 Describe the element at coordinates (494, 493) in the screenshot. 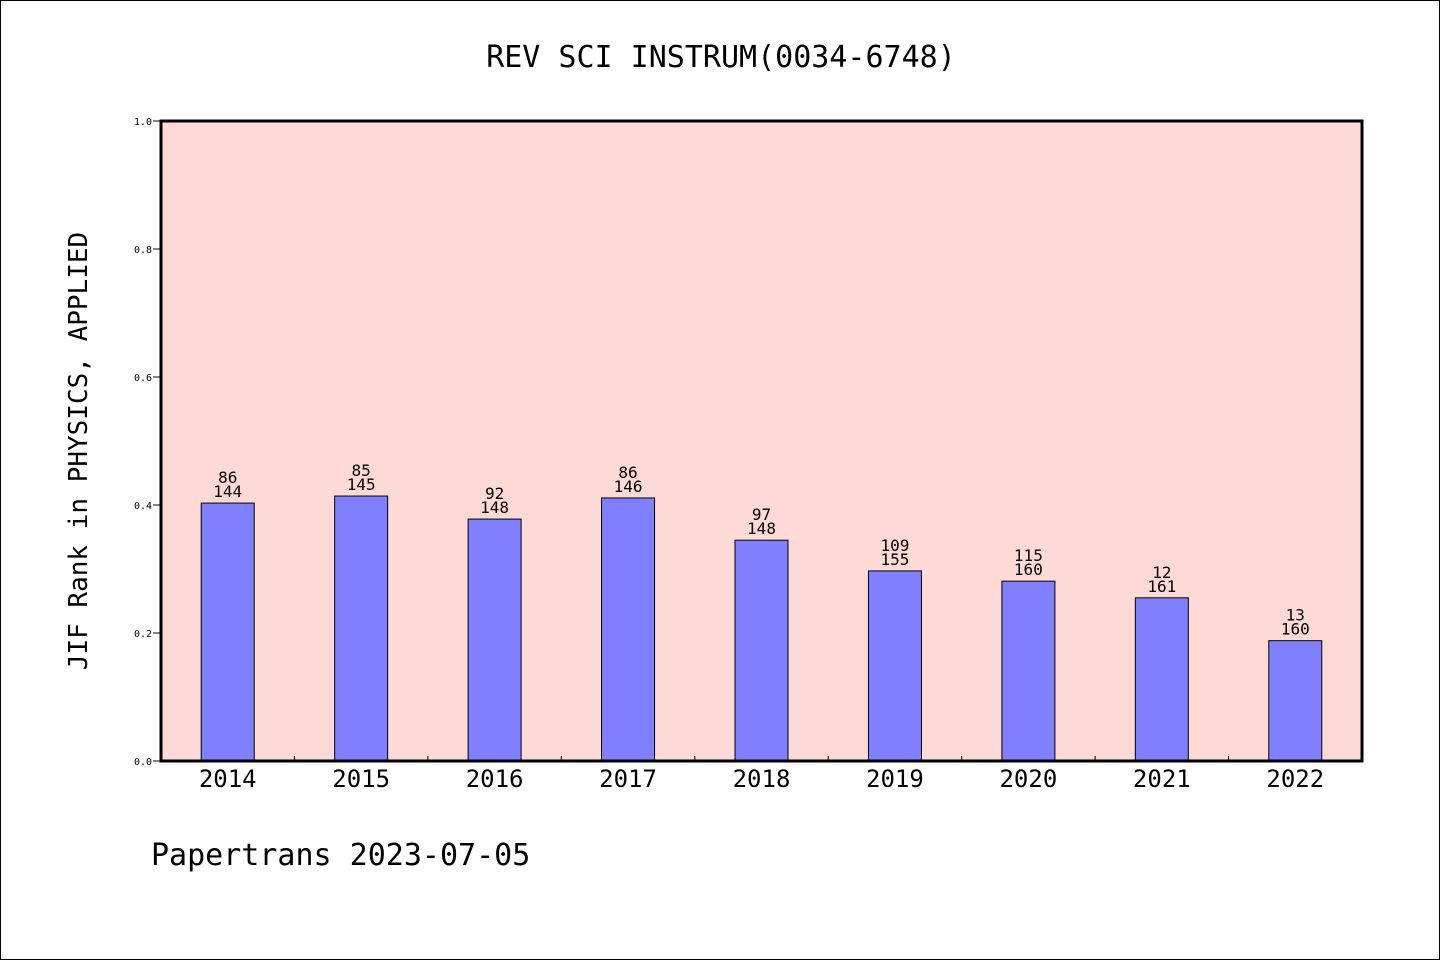

I see `bar-rank-label: 92` at that location.